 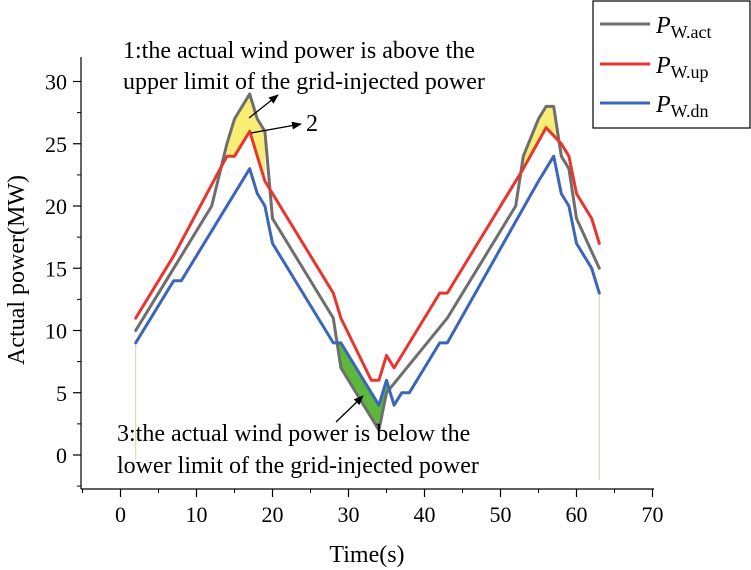 What do you see at coordinates (653, 514) in the screenshot?
I see `x-tick-label-70: 70` at bounding box center [653, 514].